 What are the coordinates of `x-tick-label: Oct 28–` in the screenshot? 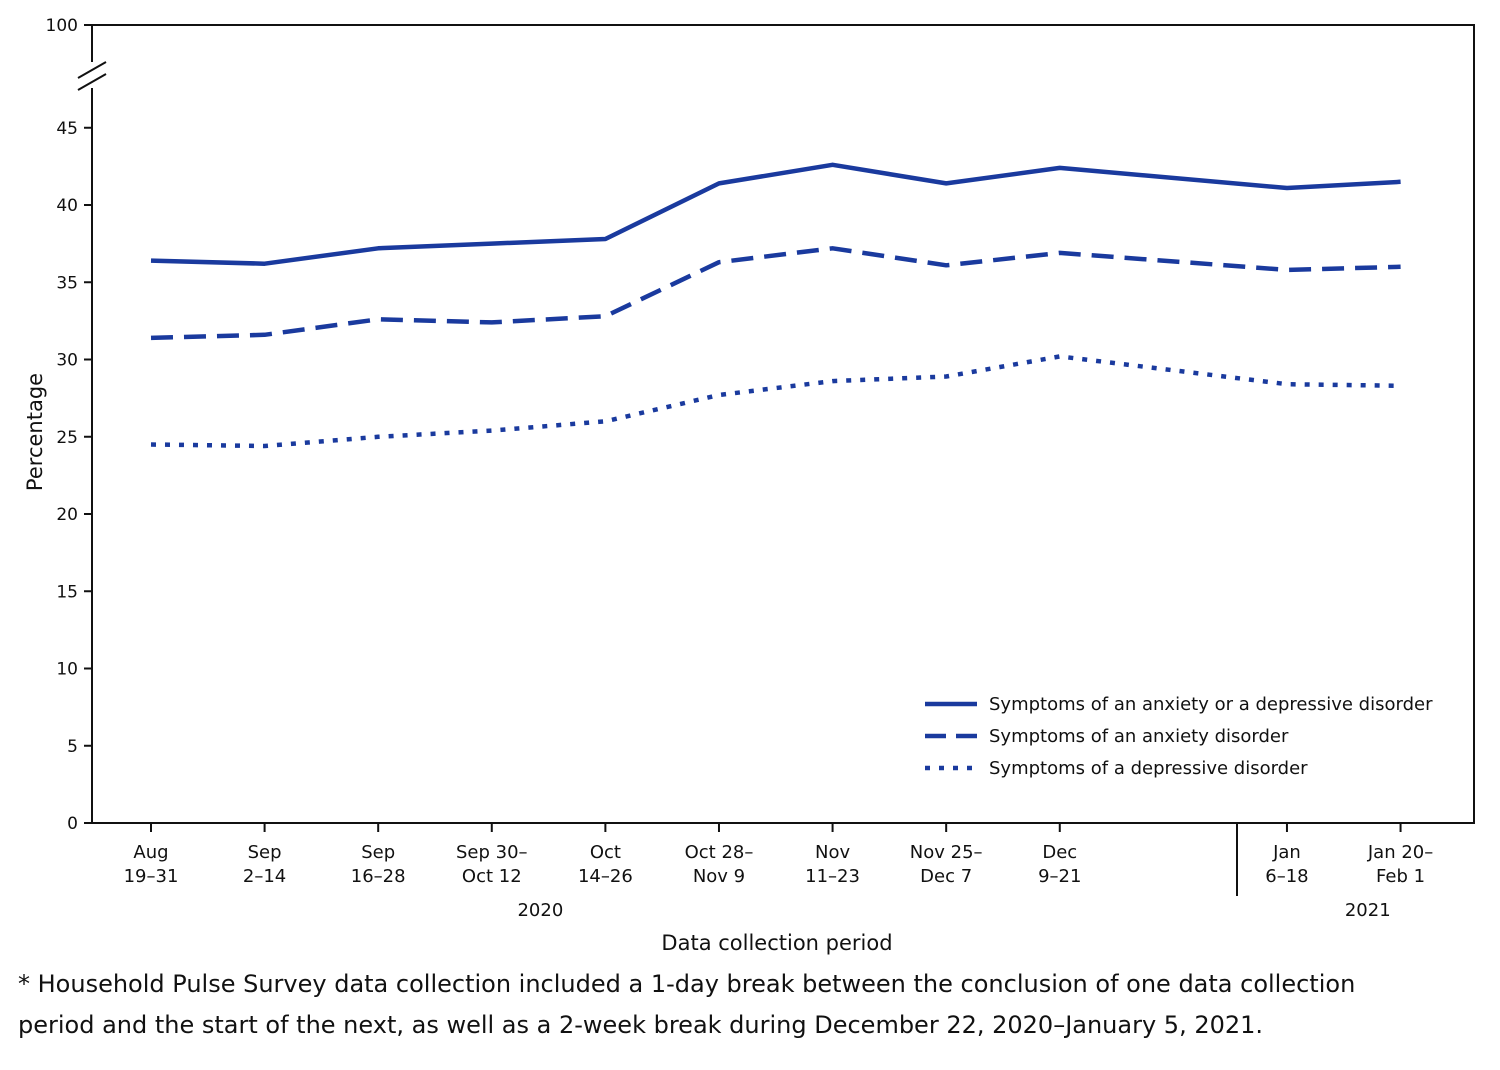 It's located at (719, 852).